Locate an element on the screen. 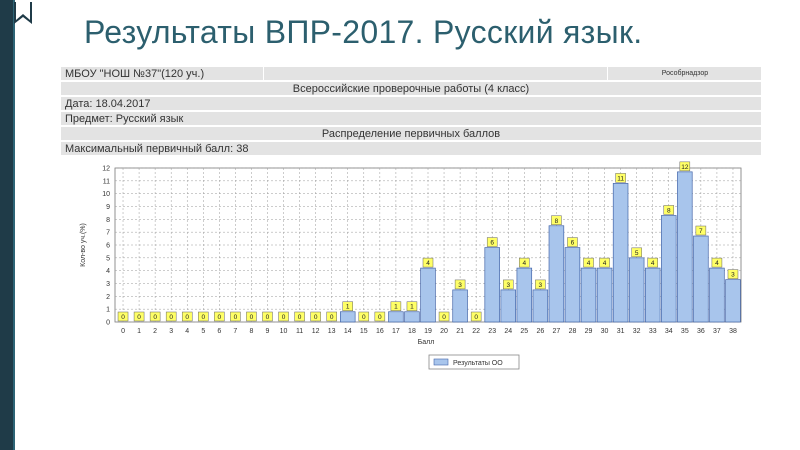 The width and height of the screenshot is (800, 450). max-score: Максимальный первичный балл: 38 is located at coordinates (157, 149).